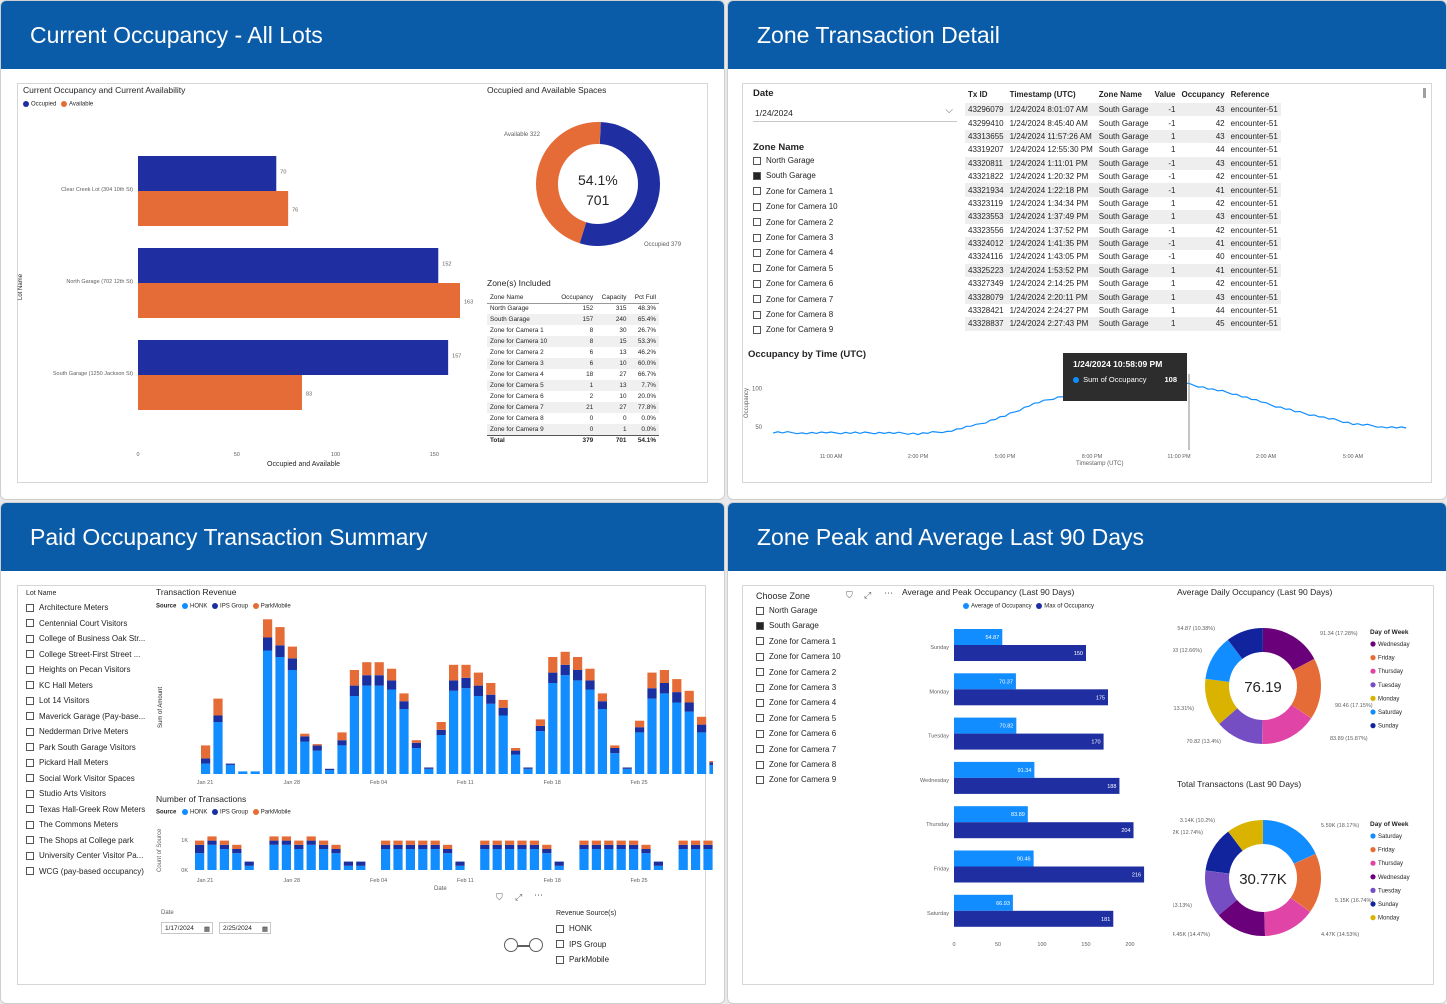 This screenshot has height=1004, width=1447. I want to click on tx-col-header: Timestamp (UTC), so click(1042, 94).